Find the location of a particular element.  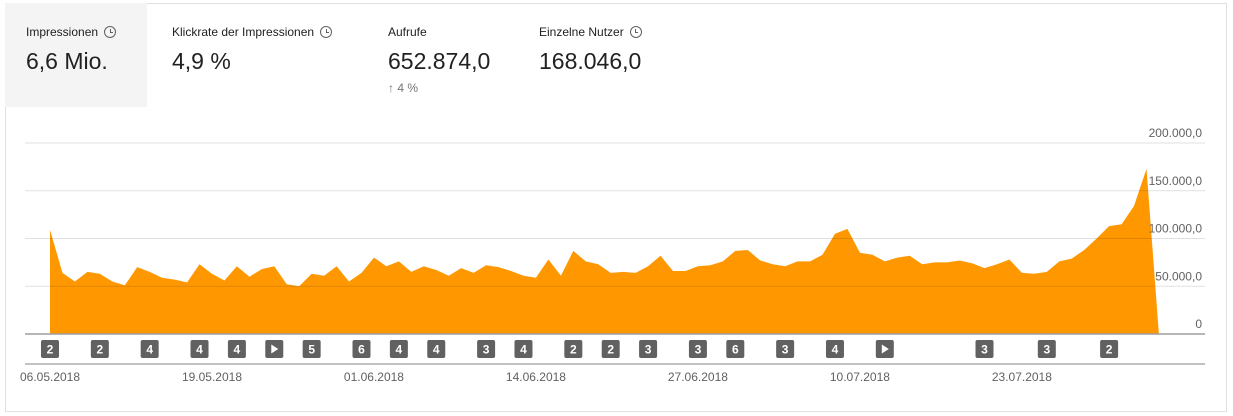

tab-views: Aufrufe 652.874,0 ↑ 4 % is located at coordinates (441, 55).